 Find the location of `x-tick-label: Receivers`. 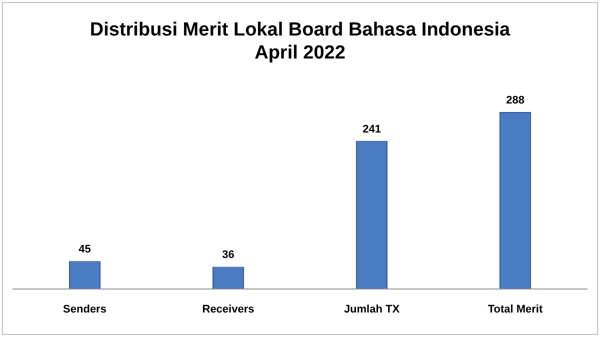

x-tick-label: Receivers is located at coordinates (228, 309).